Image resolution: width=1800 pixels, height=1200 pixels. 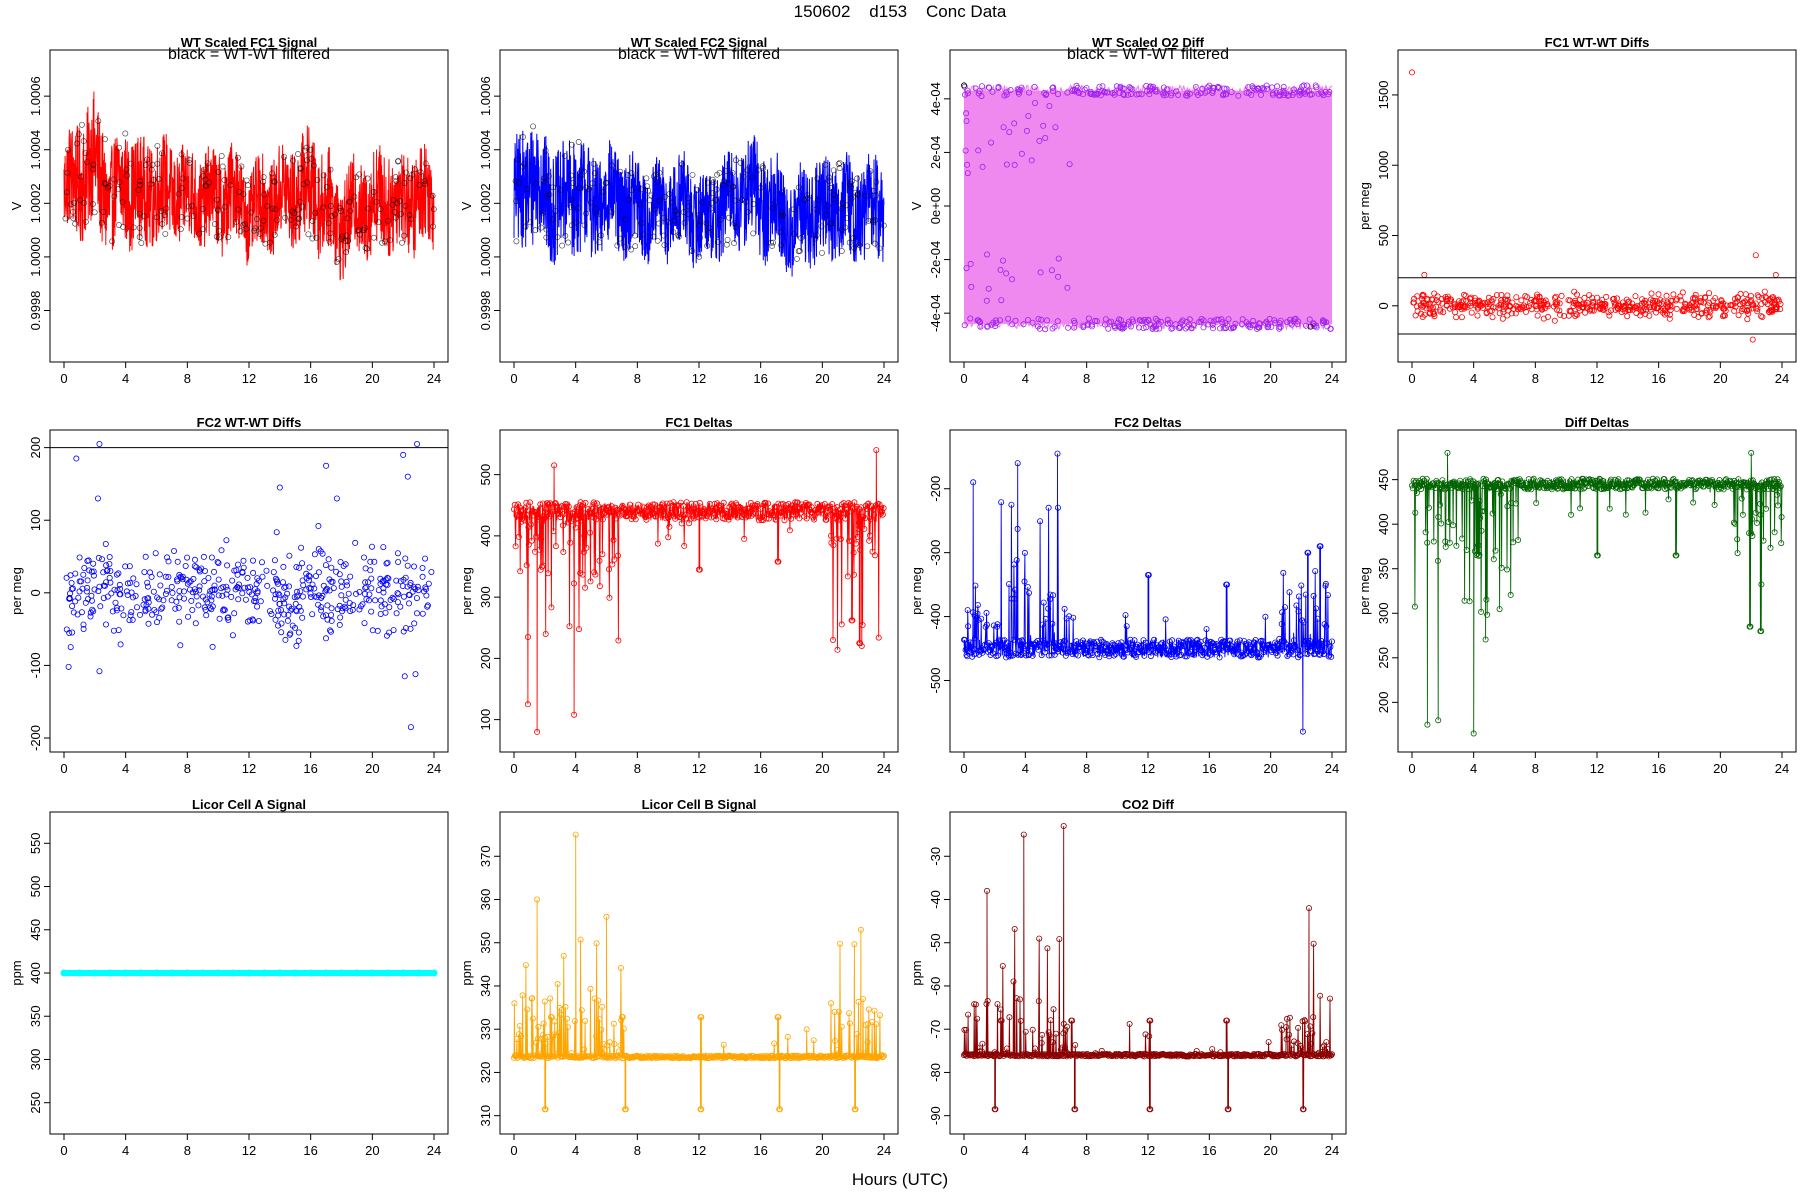 I want to click on x-tick-label: 0, so click(x=963, y=768).